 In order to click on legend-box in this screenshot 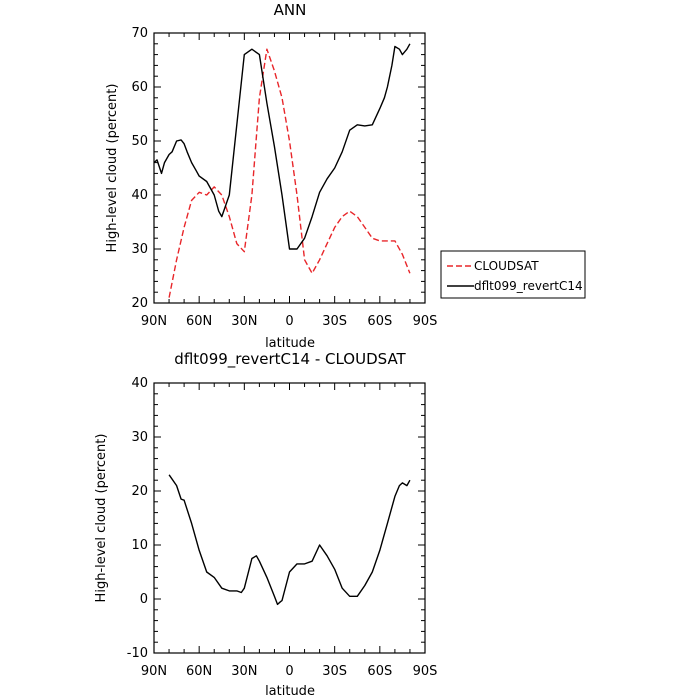, I will do `click(513, 274)`.